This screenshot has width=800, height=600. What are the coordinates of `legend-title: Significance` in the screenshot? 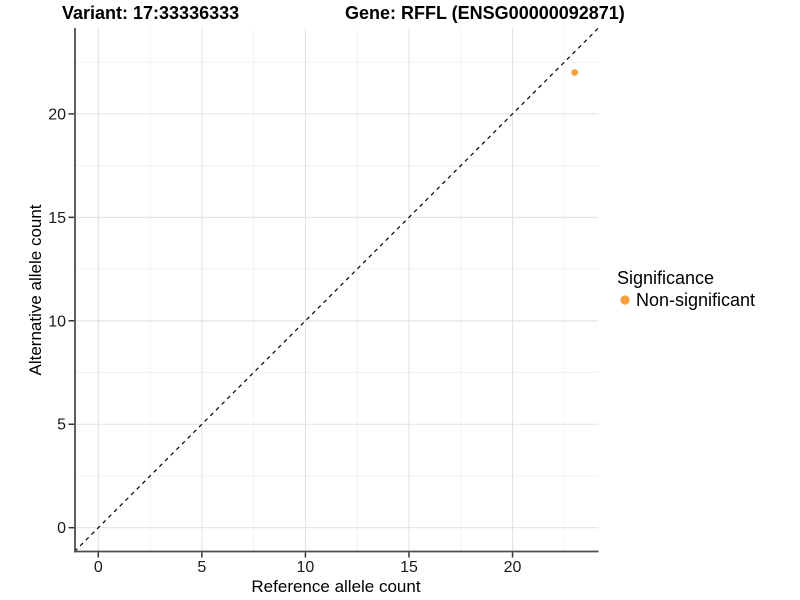 It's located at (665, 278).